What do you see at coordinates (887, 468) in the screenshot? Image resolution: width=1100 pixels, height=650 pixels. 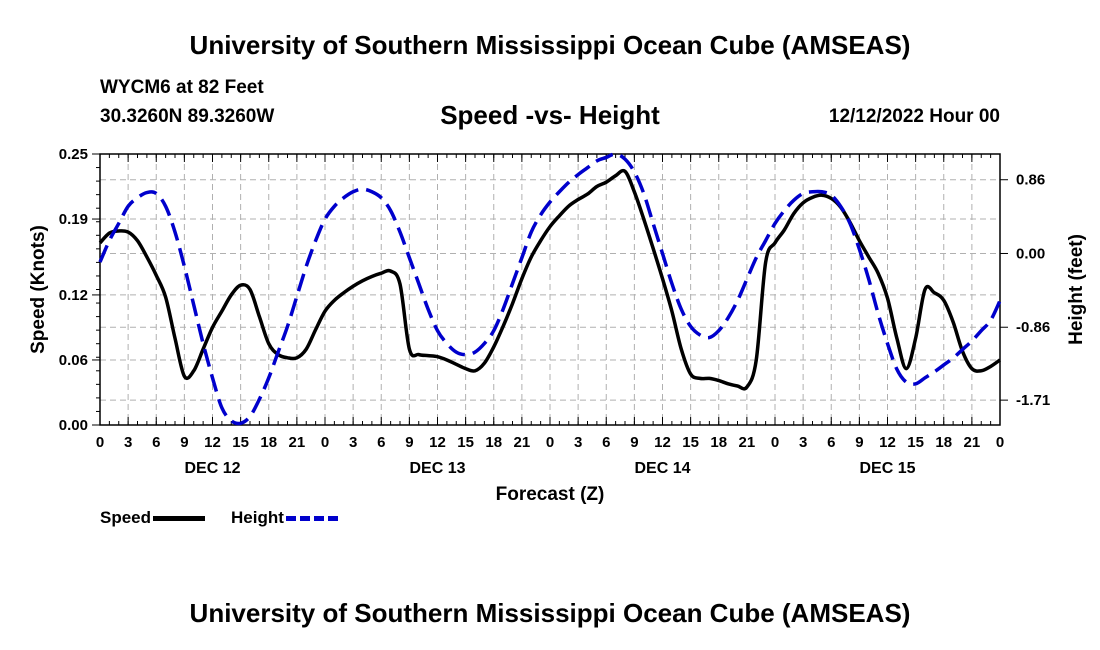 I see `day-label: DEC 15` at bounding box center [887, 468].